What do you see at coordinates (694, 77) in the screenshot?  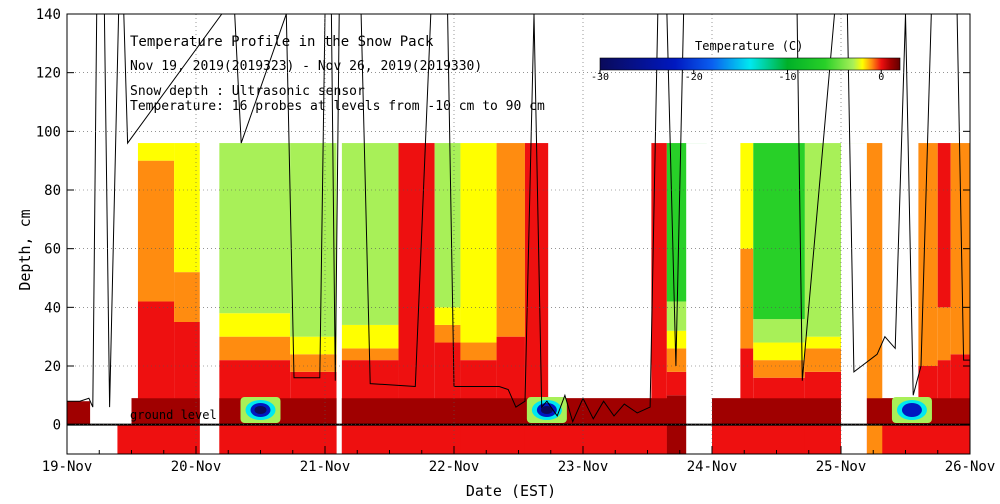 I see `colorbar-tick-label: -20` at bounding box center [694, 77].